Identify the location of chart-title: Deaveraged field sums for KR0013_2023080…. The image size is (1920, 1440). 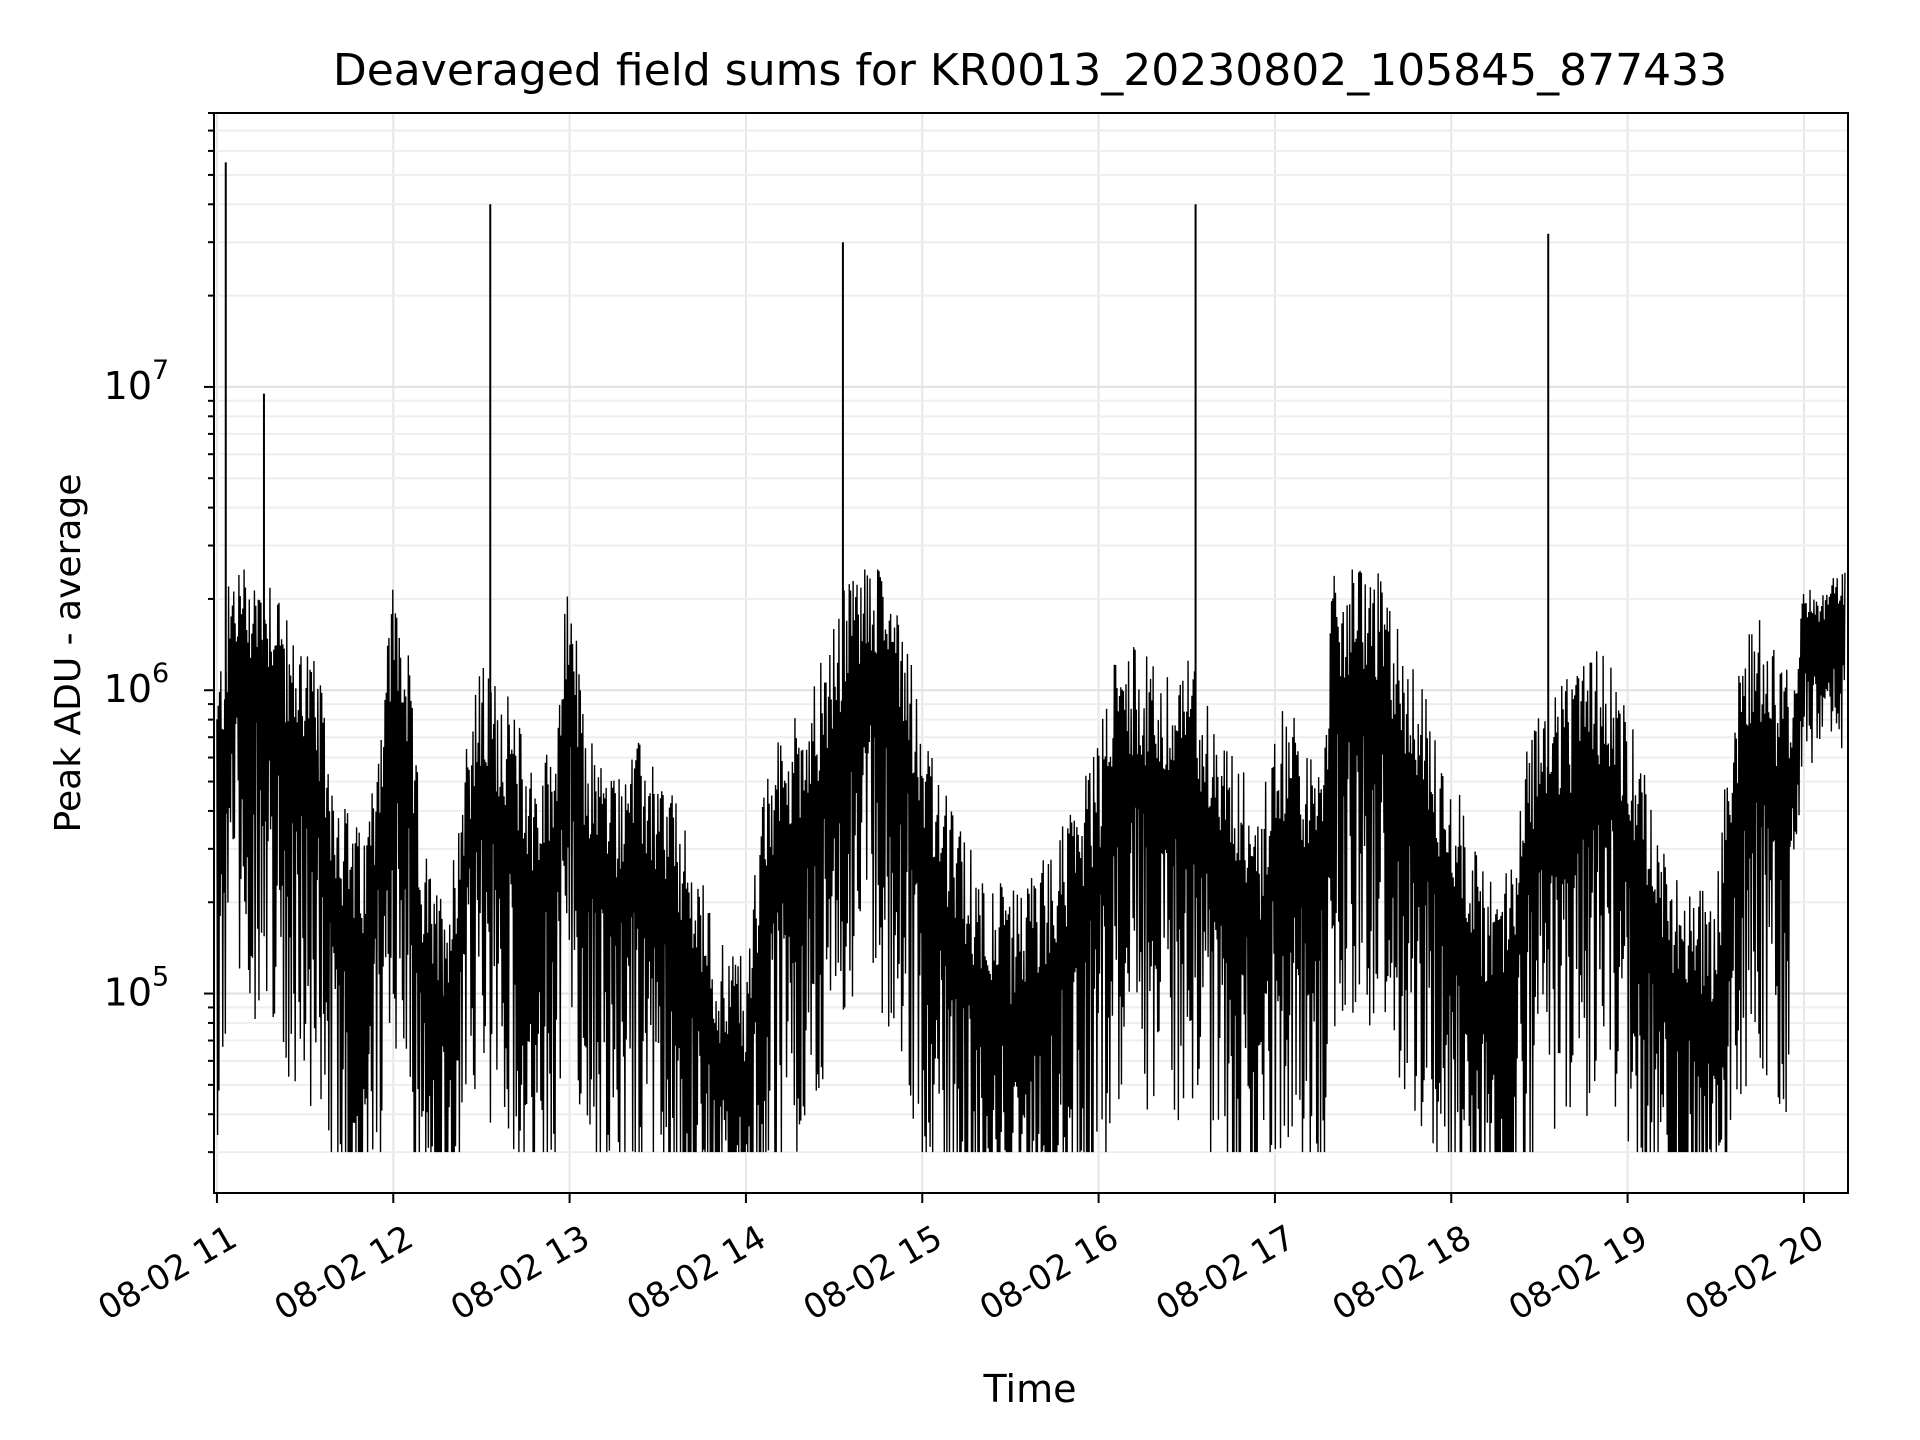
(1030, 70).